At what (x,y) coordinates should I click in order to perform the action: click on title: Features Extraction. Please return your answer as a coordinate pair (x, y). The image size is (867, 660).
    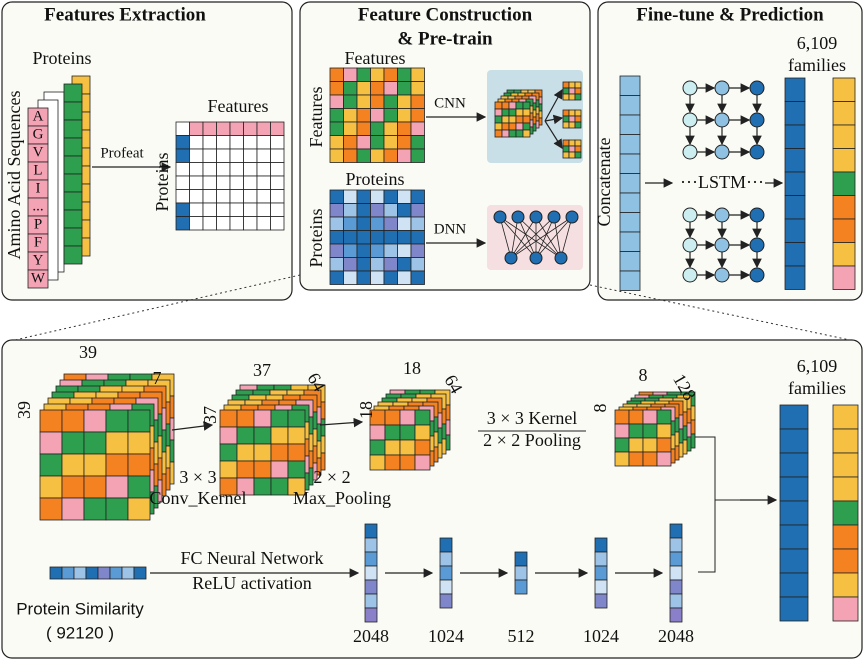
    Looking at the image, I should click on (125, 14).